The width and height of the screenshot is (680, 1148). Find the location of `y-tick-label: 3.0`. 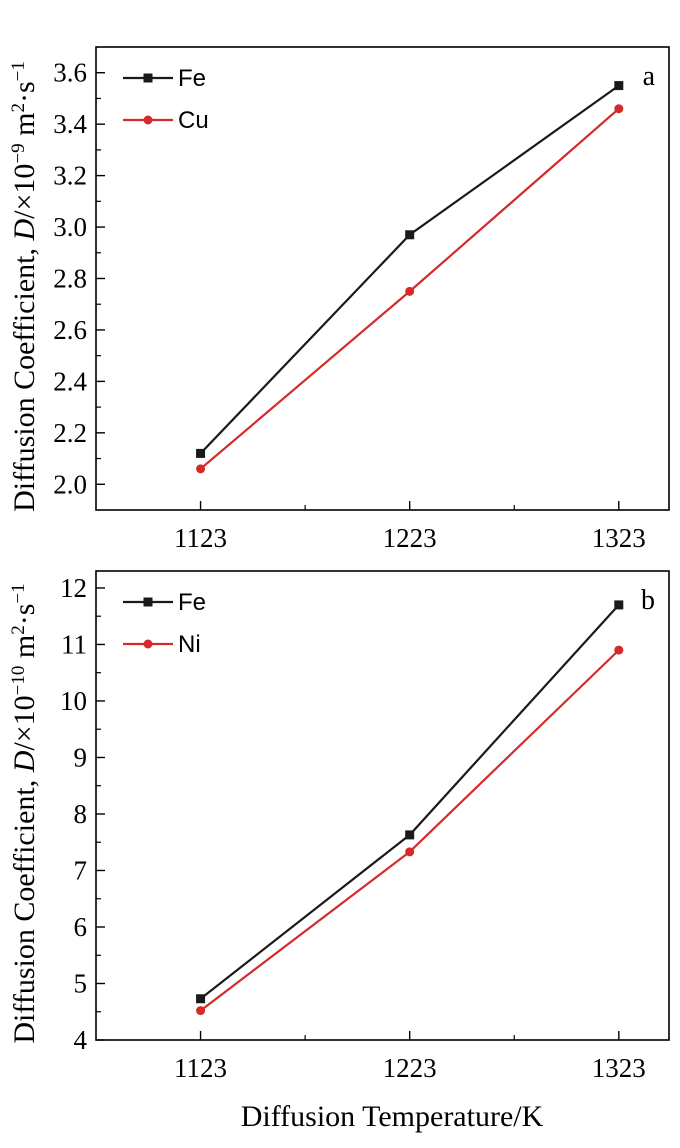

y-tick-label: 3.0 is located at coordinates (70, 227).